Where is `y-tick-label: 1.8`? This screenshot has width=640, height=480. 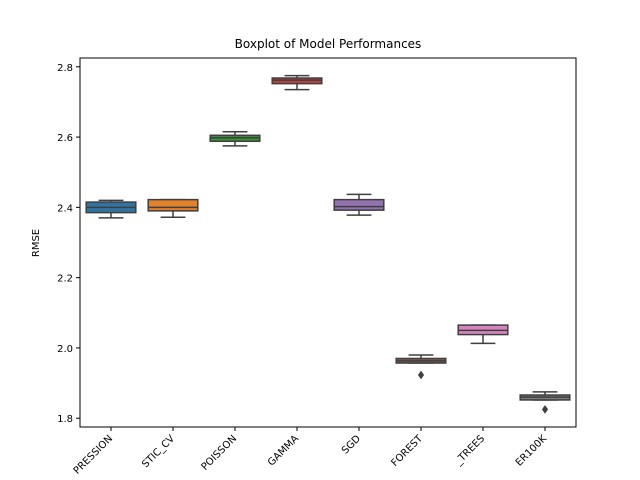
y-tick-label: 1.8 is located at coordinates (65, 419).